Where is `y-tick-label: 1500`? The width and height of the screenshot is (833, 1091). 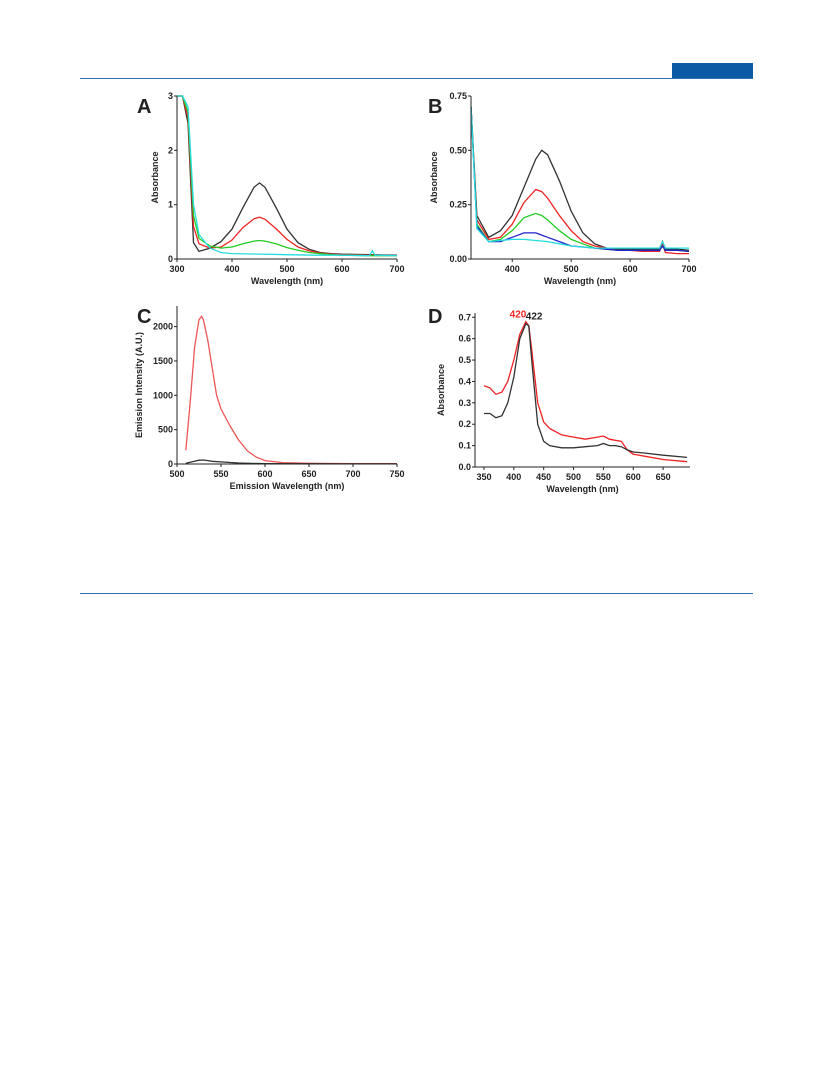
y-tick-label: 1500 is located at coordinates (163, 361).